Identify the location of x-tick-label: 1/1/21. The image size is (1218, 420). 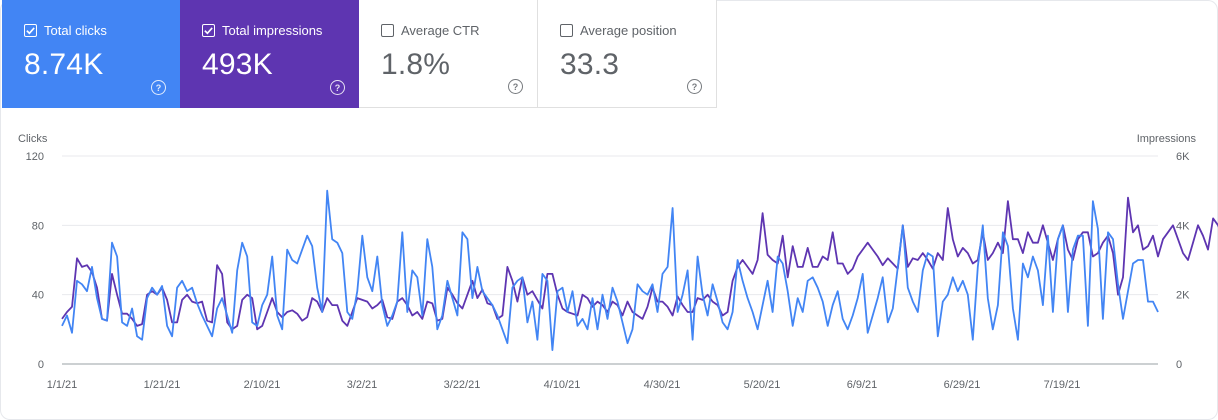
(62, 385).